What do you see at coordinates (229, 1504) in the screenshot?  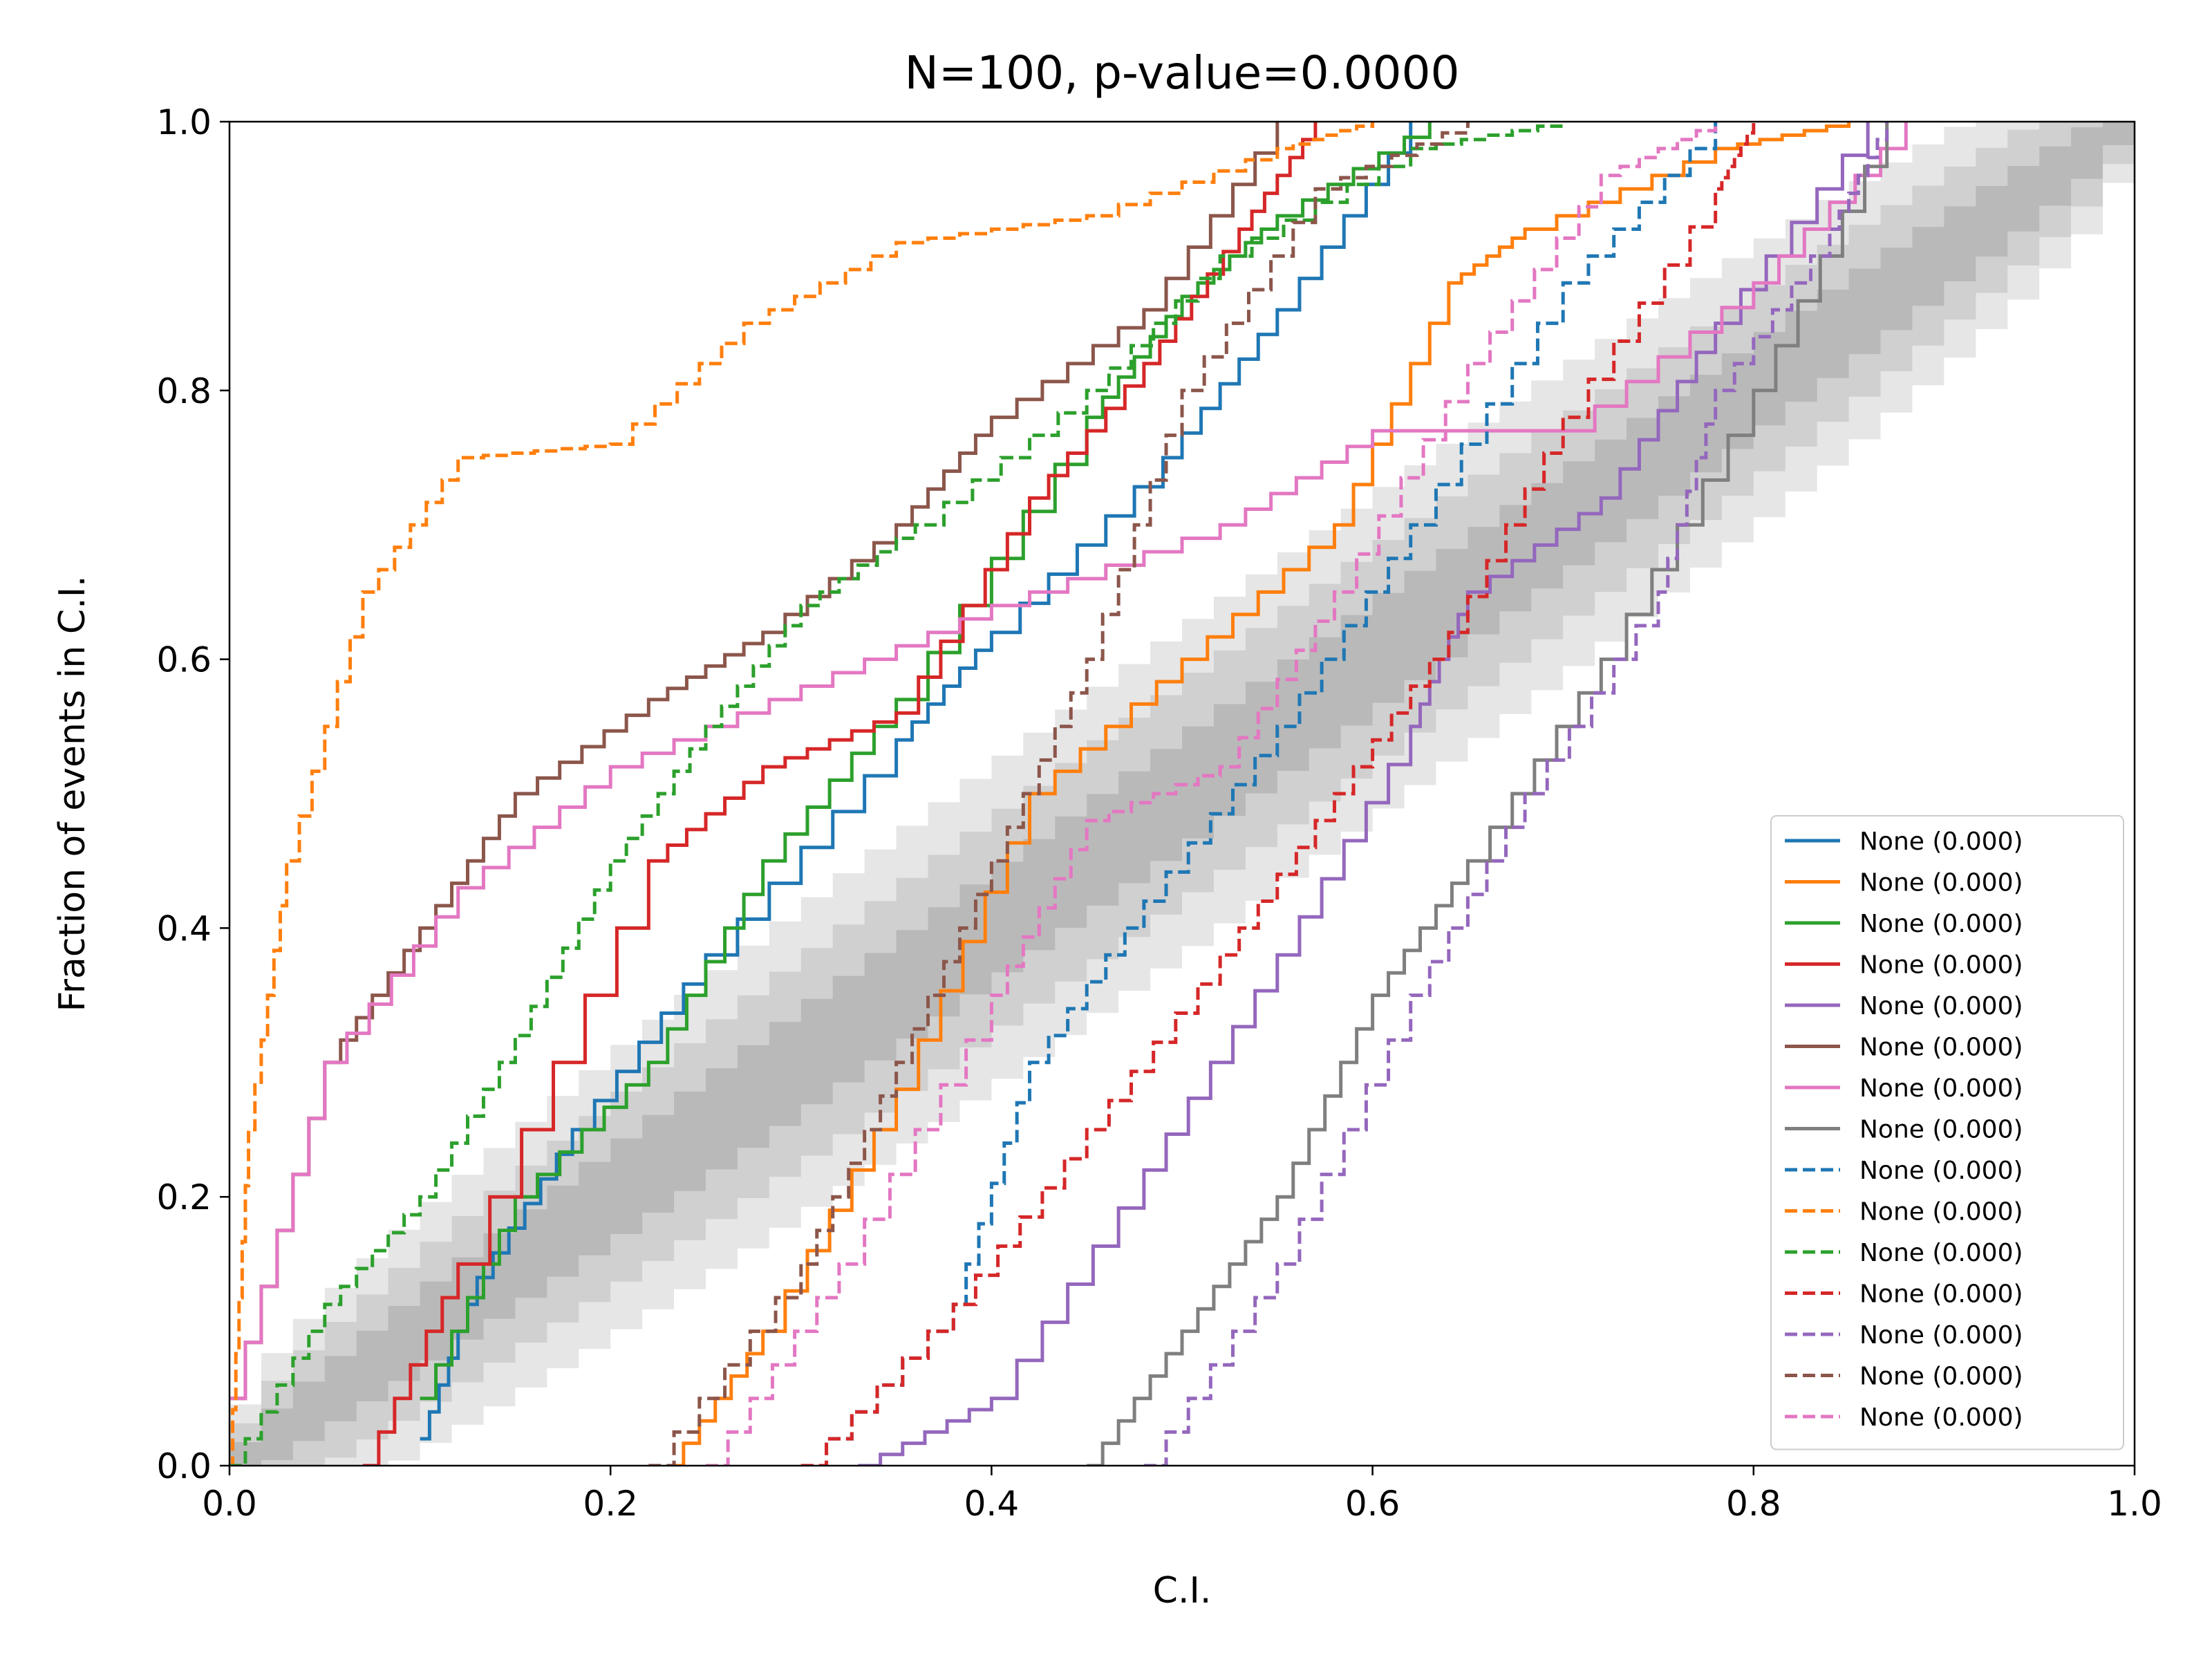 I see `x-tick-label: 0.0` at bounding box center [229, 1504].